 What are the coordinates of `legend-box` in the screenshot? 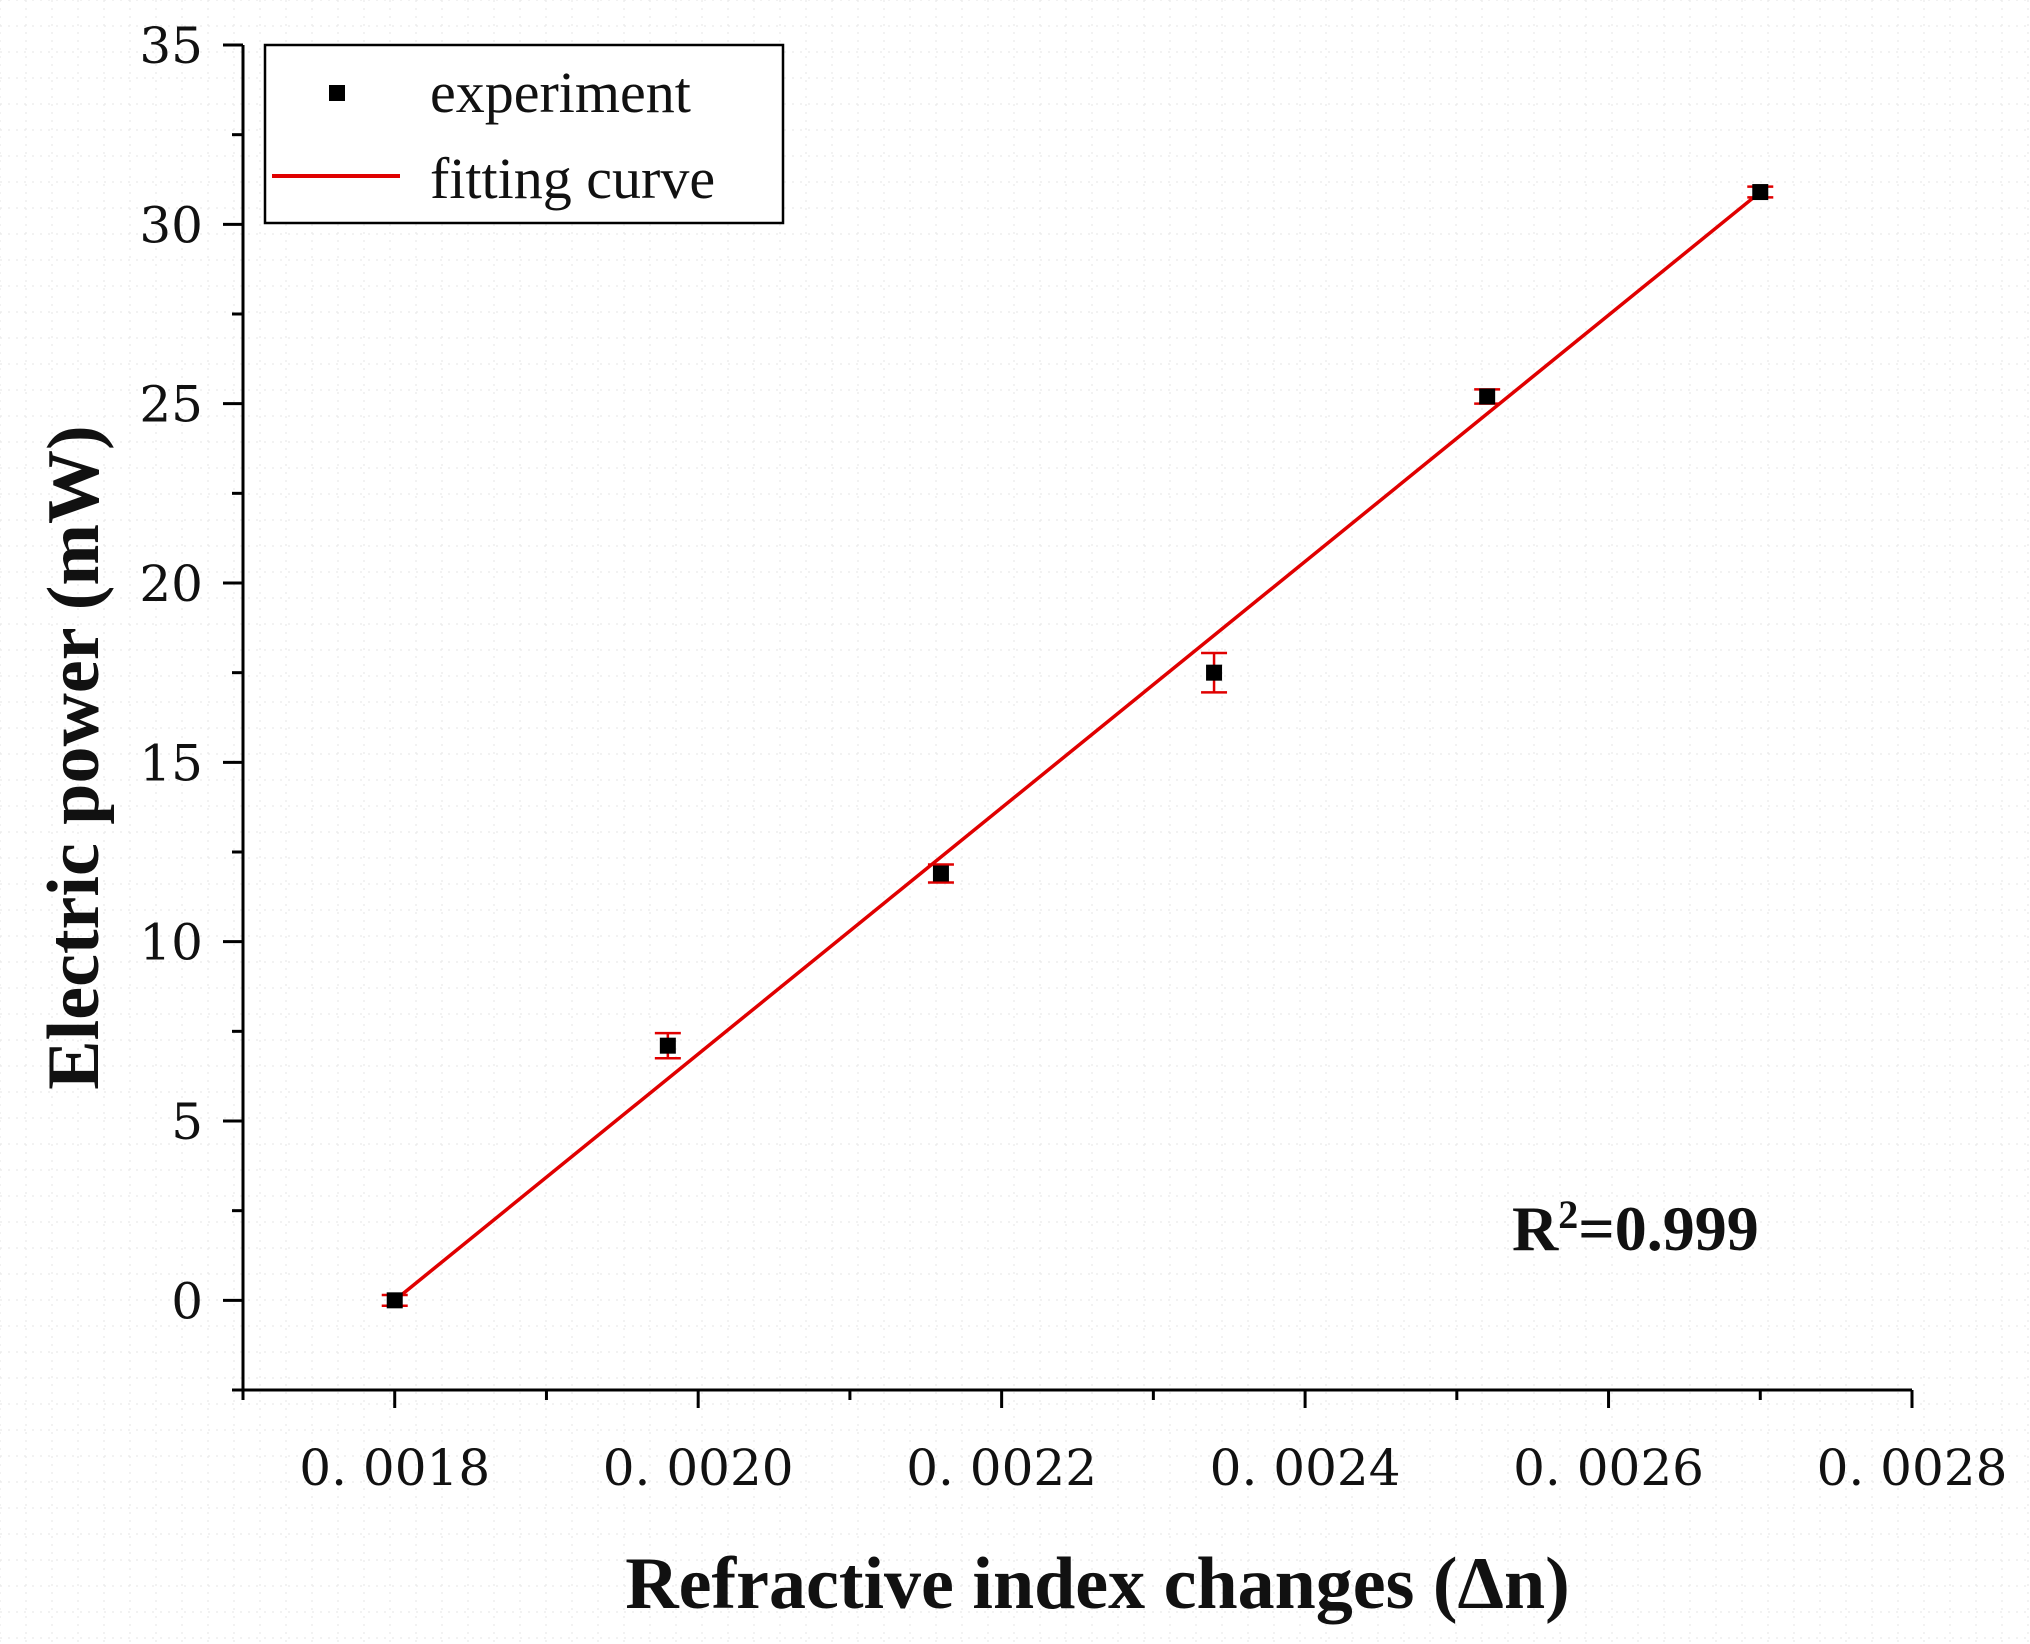 It's located at (524, 134).